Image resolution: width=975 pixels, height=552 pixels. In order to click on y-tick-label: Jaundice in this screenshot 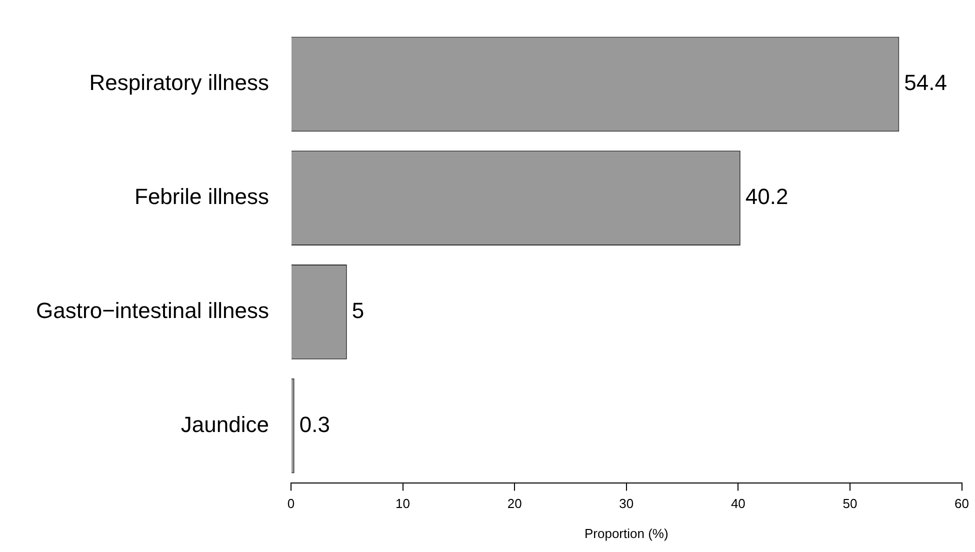, I will do `click(224, 424)`.